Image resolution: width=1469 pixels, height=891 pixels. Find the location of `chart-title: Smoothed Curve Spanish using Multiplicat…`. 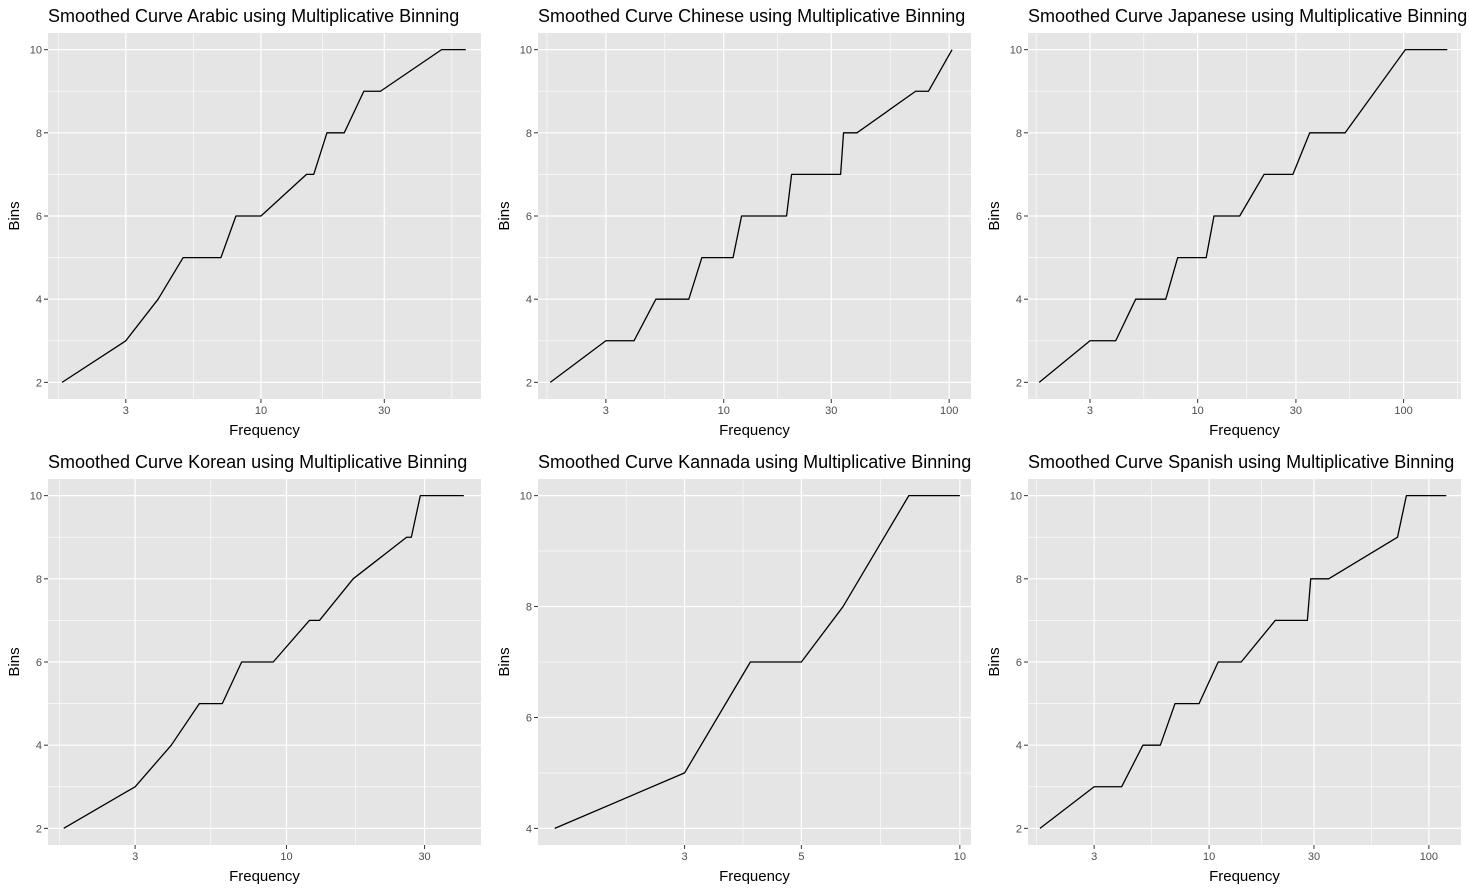

chart-title: Smoothed Curve Spanish using Multiplicat… is located at coordinates (1241, 462).